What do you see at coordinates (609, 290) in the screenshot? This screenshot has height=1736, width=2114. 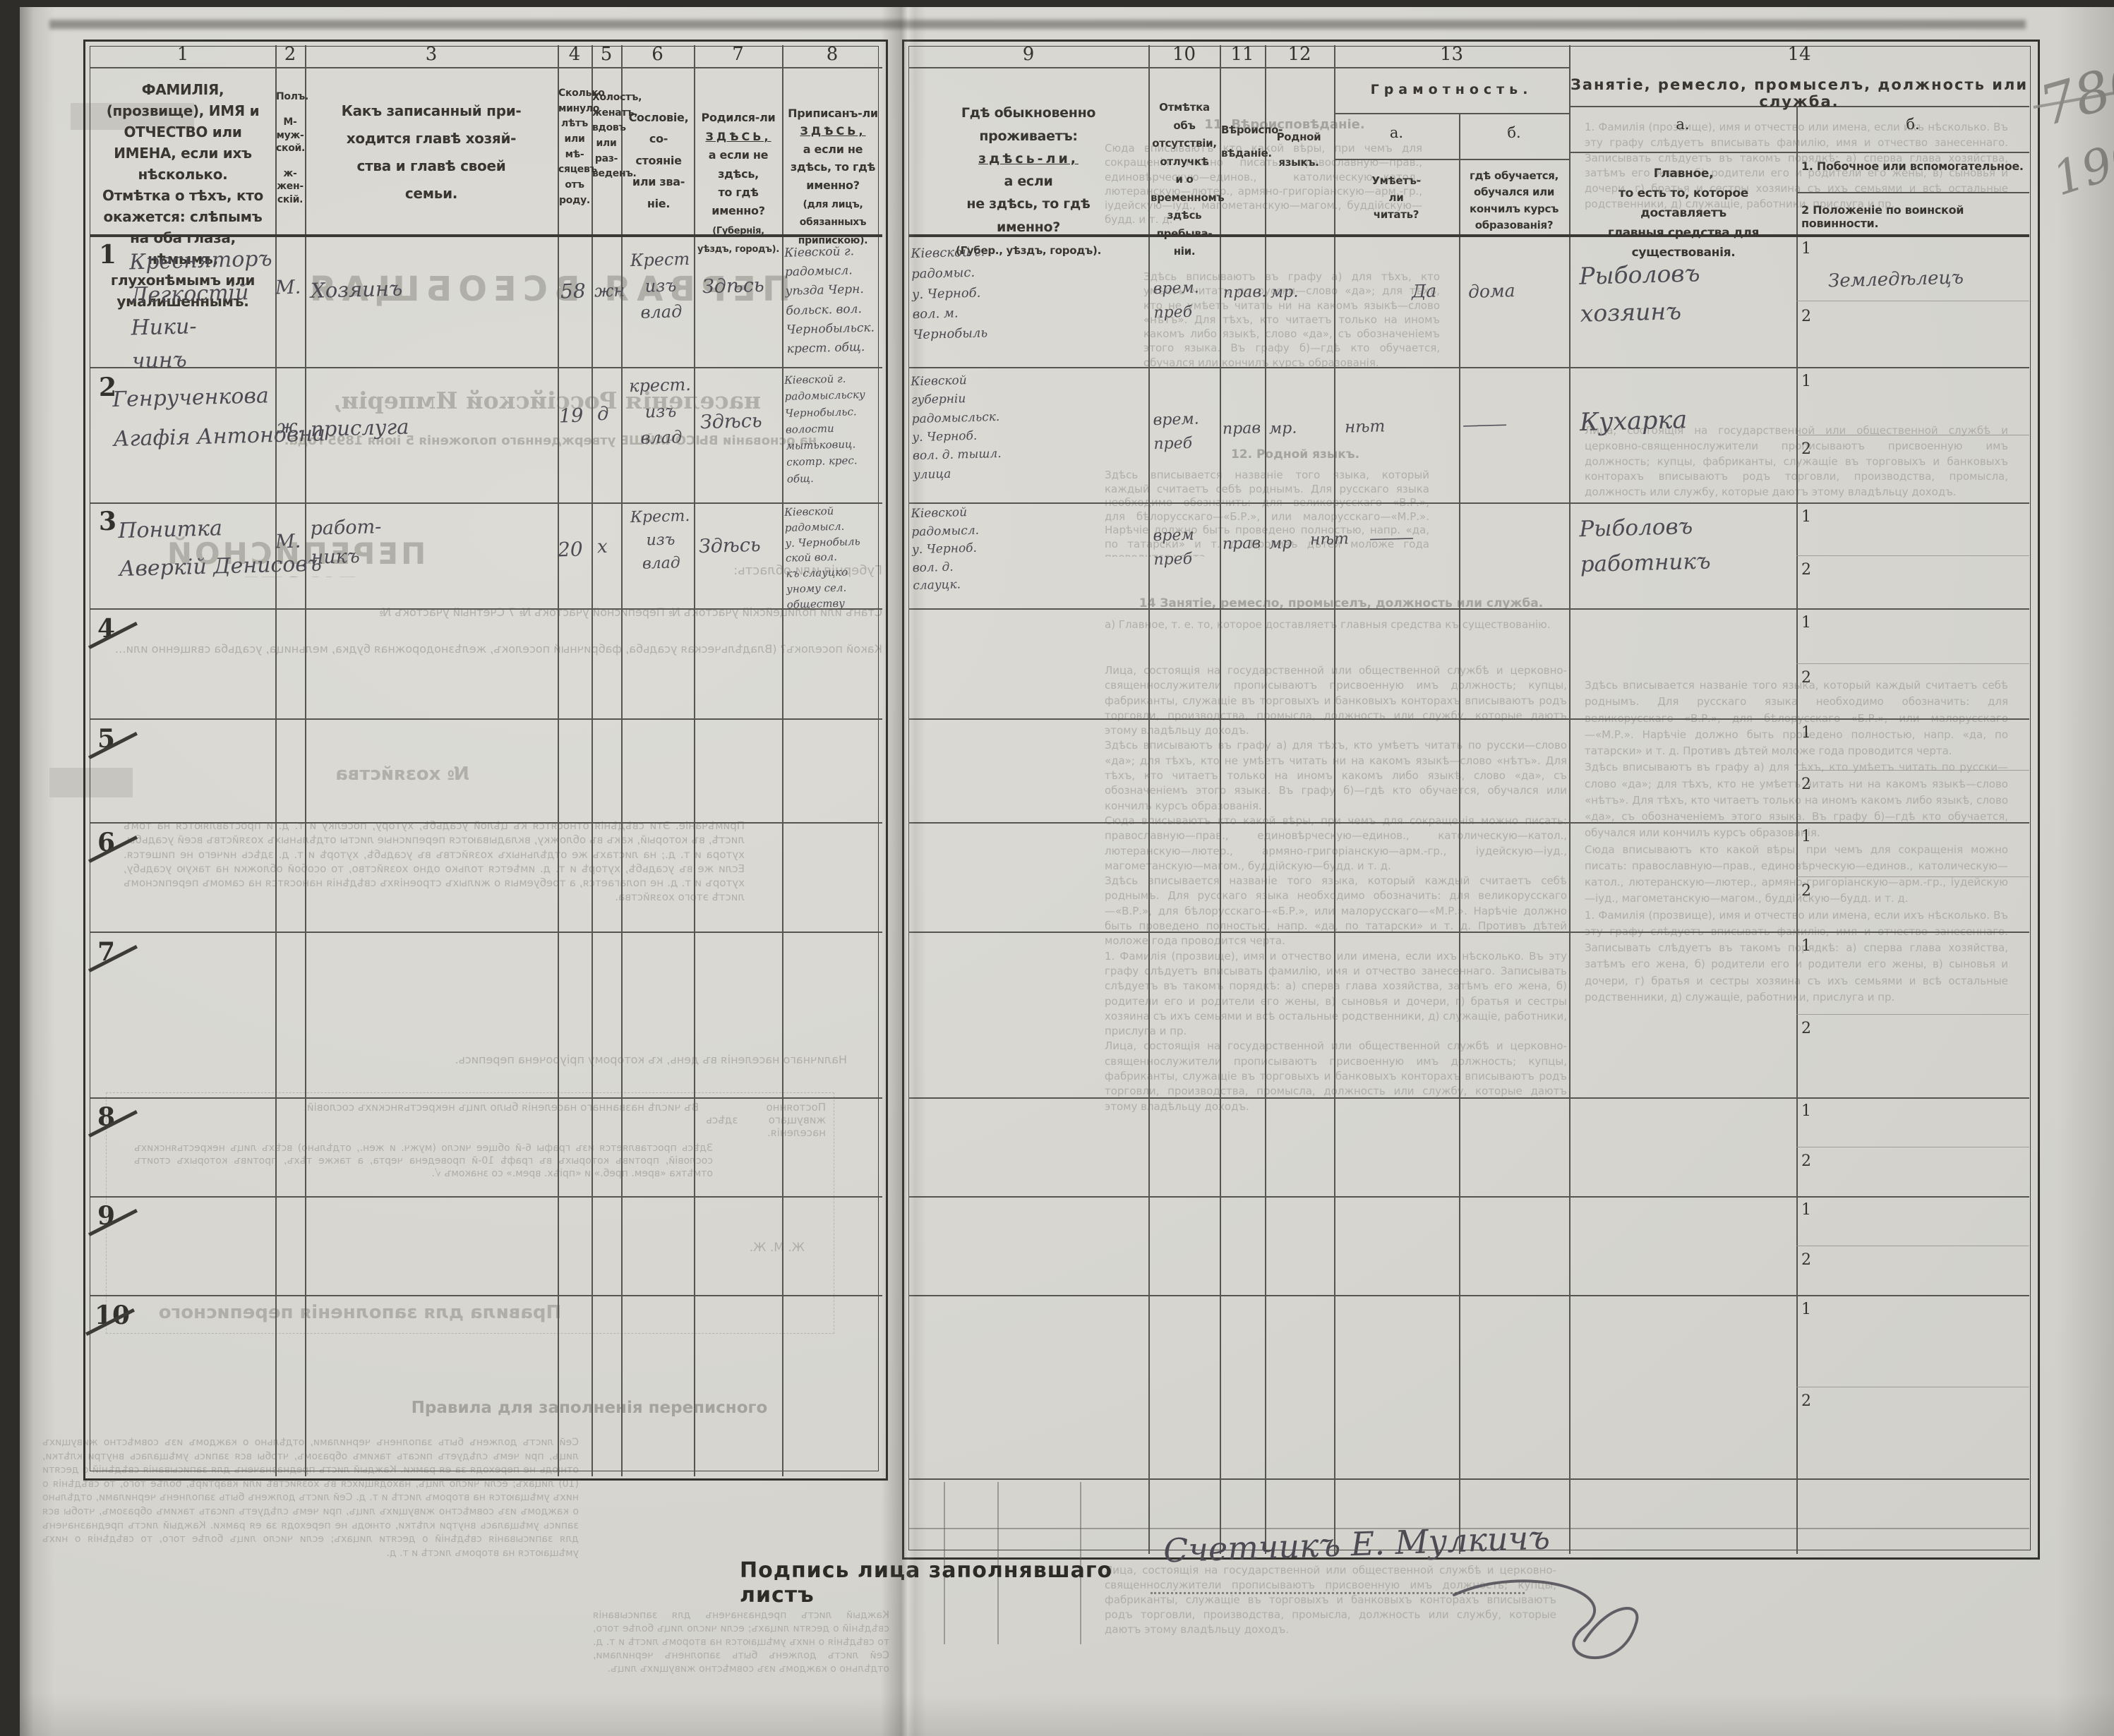 I see `row1-marital: жн` at bounding box center [609, 290].